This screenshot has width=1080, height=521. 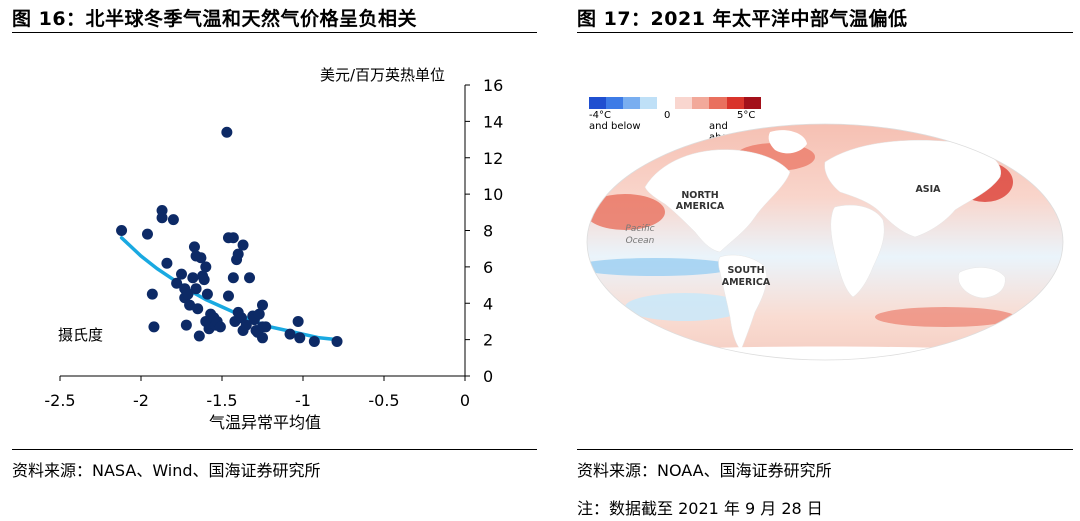 I want to click on source-divider-right, so click(x=825, y=449).